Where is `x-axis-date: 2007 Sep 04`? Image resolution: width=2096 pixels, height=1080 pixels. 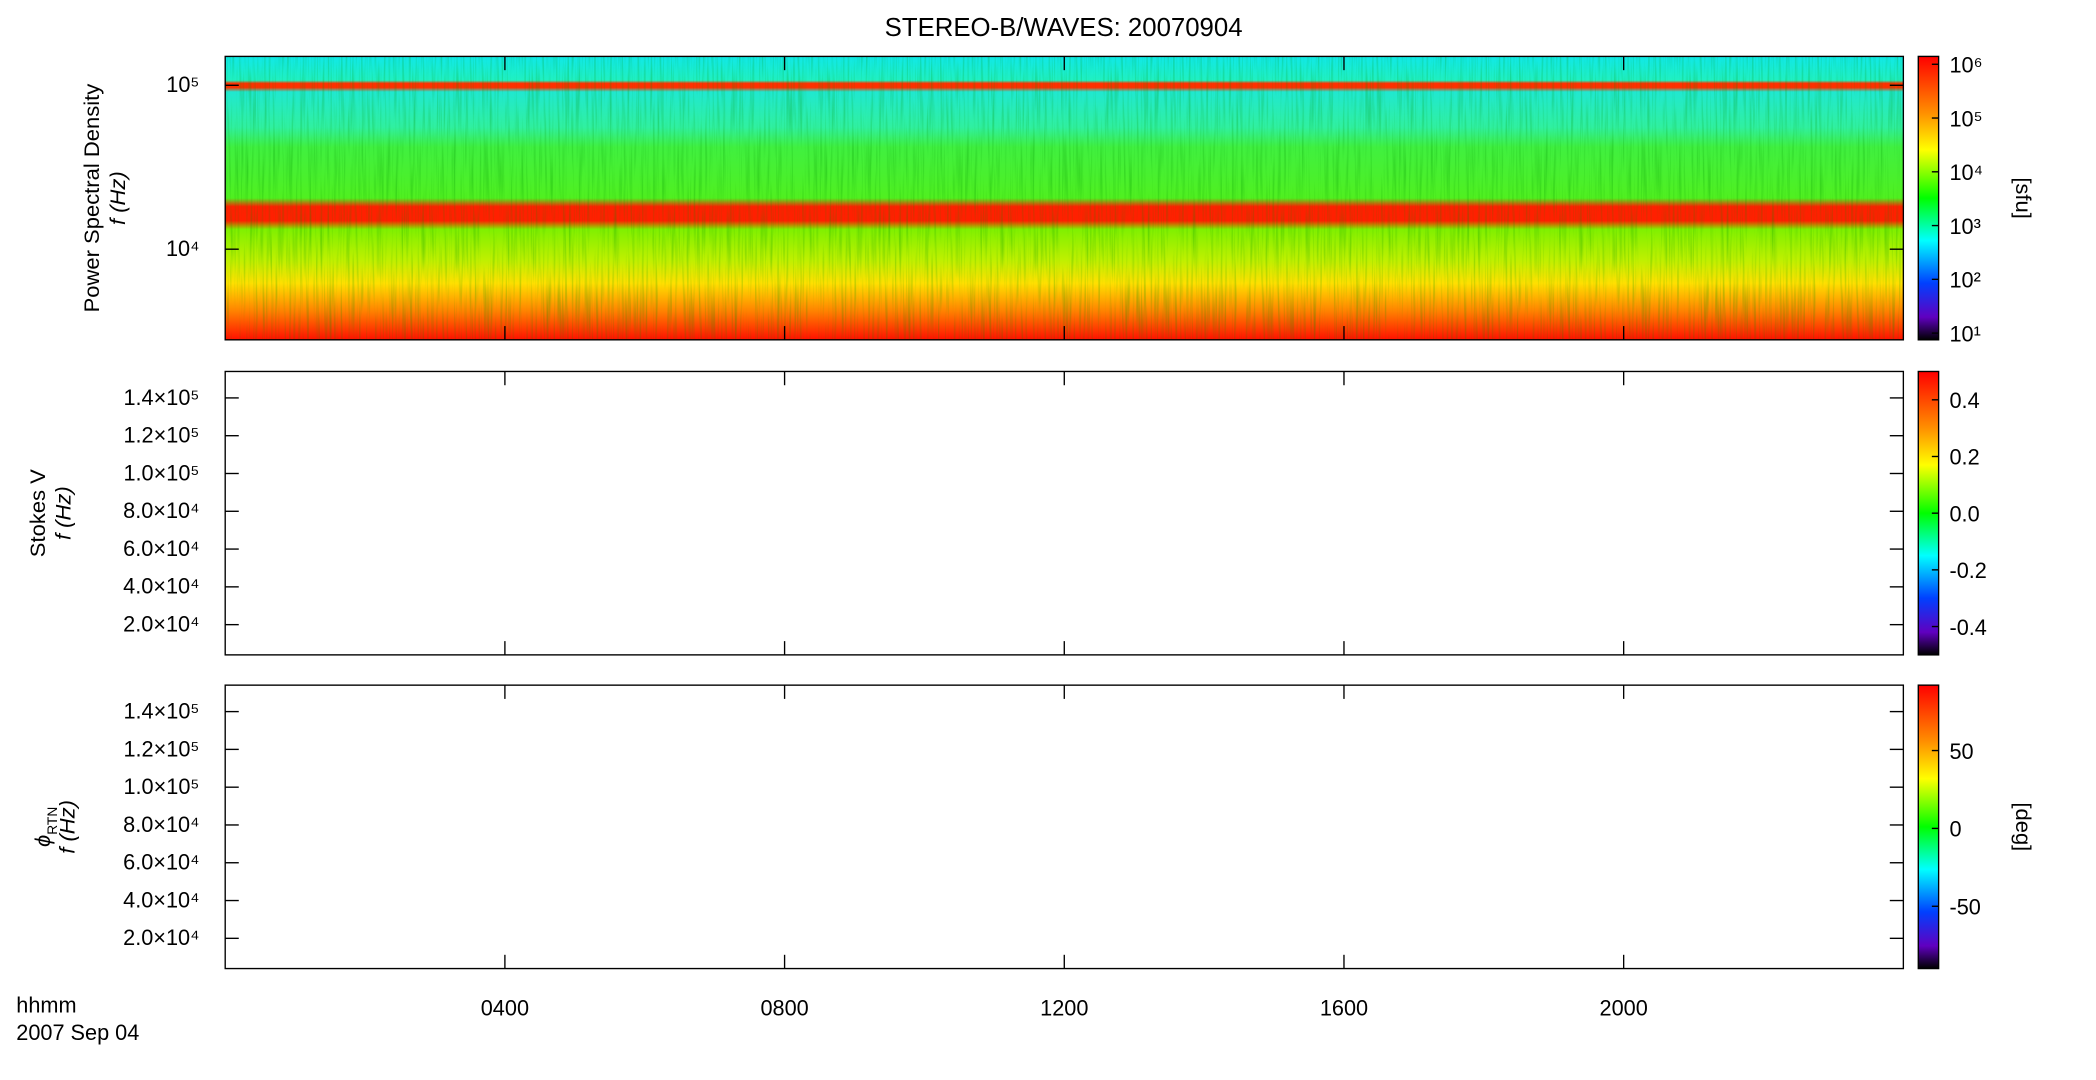
x-axis-date: 2007 Sep 04 is located at coordinates (77, 1032).